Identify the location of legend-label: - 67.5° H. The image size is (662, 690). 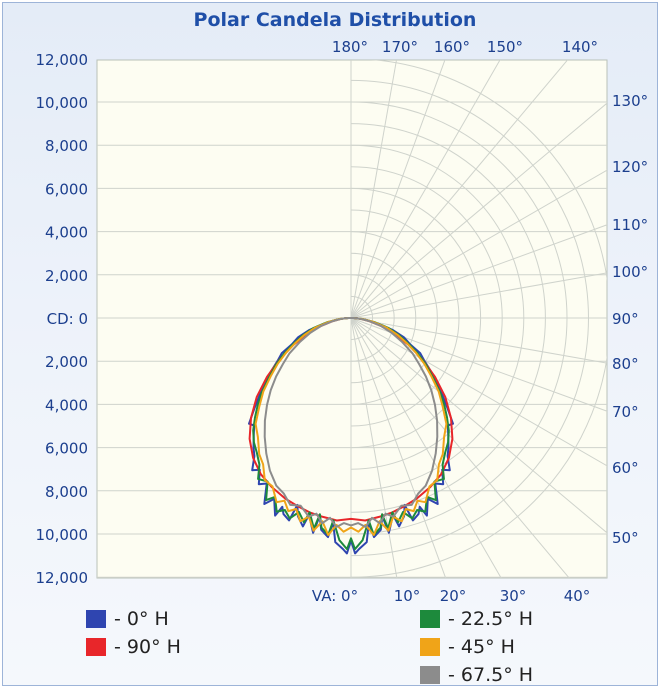
(491, 675).